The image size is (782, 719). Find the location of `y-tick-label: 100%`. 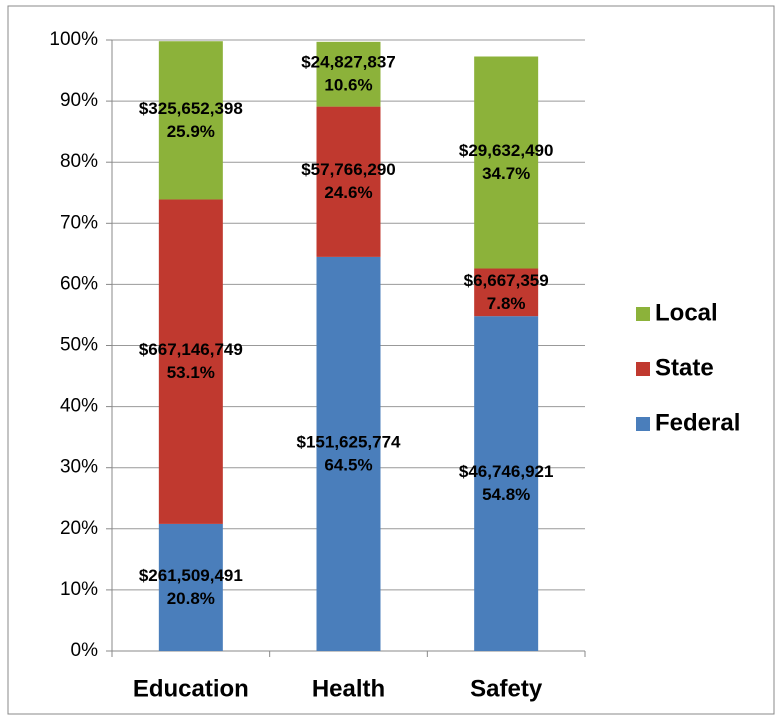

y-tick-label: 100% is located at coordinates (73, 39).